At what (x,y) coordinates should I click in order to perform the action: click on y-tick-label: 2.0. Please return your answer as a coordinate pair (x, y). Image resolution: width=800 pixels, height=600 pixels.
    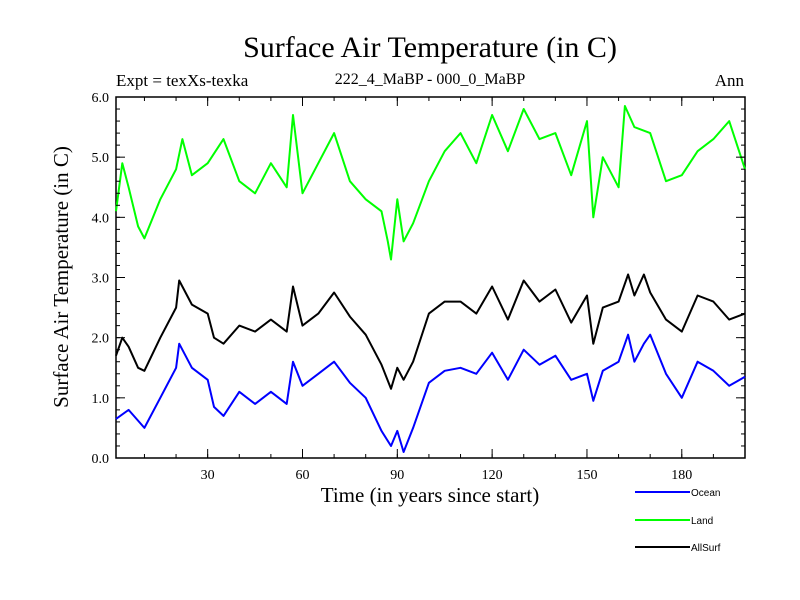
    Looking at the image, I should click on (101, 339).